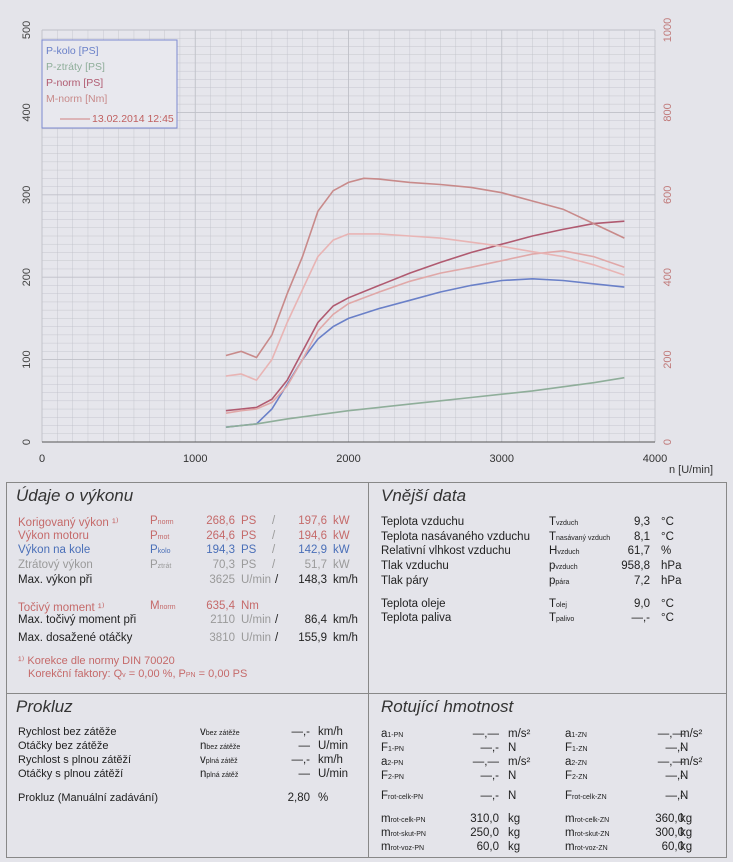  What do you see at coordinates (154, 564) in the screenshot?
I see `symbol-main: P` at bounding box center [154, 564].